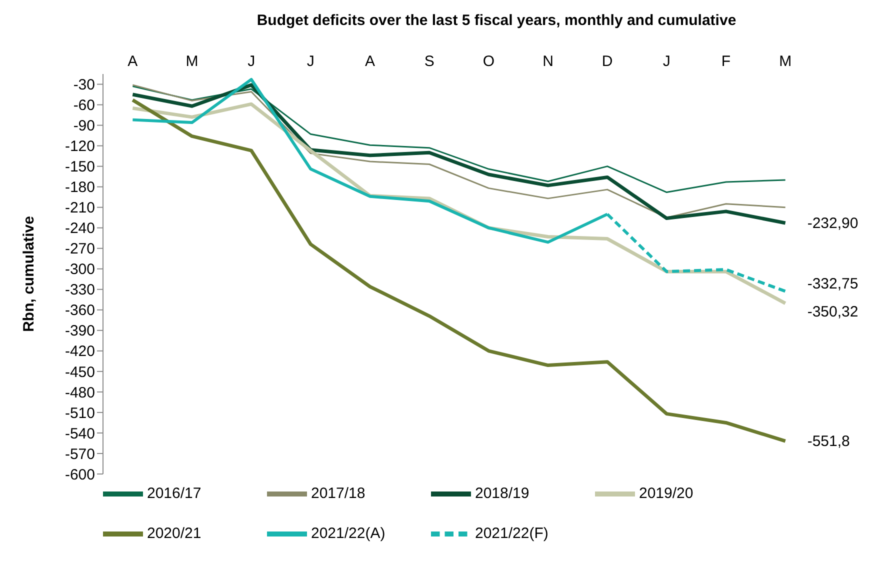 This screenshot has height=568, width=893. What do you see at coordinates (607, 61) in the screenshot?
I see `x-tick-label: D` at bounding box center [607, 61].